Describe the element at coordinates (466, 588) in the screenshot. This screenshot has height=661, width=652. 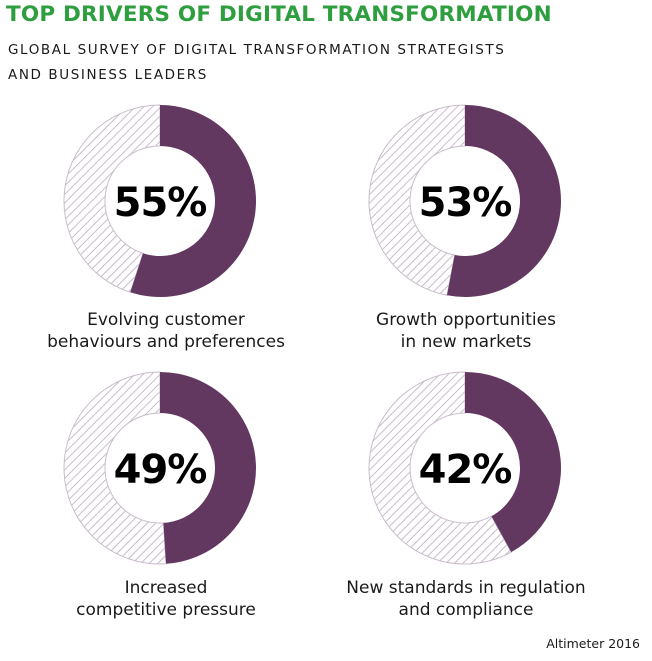
I see `caption-line: New standards in regulation` at that location.